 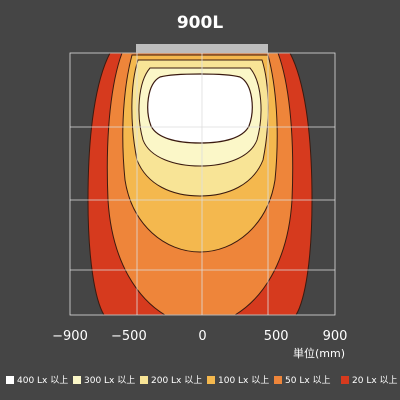 I want to click on legend-label: 100 Lx 以上, so click(x=243, y=380).